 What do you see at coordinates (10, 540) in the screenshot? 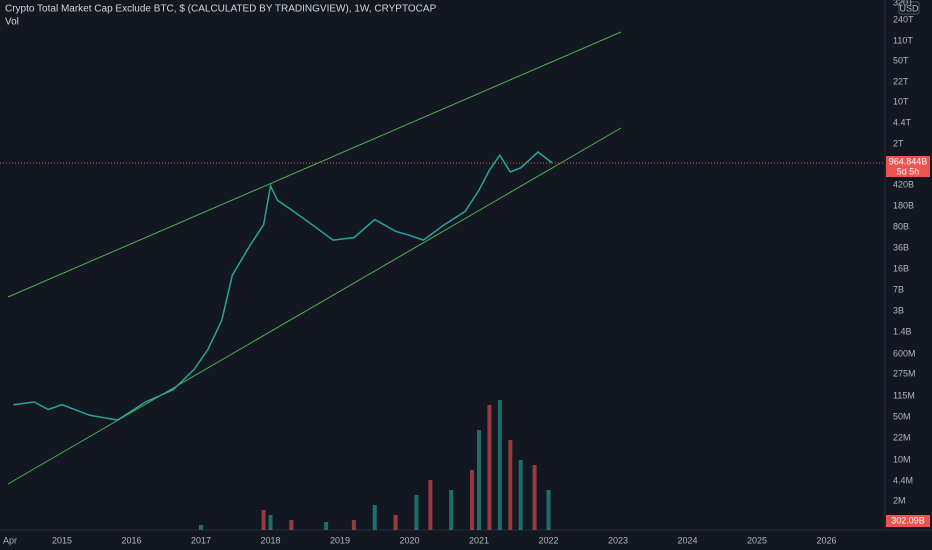
I see `time-axis-label: Apr` at bounding box center [10, 540].